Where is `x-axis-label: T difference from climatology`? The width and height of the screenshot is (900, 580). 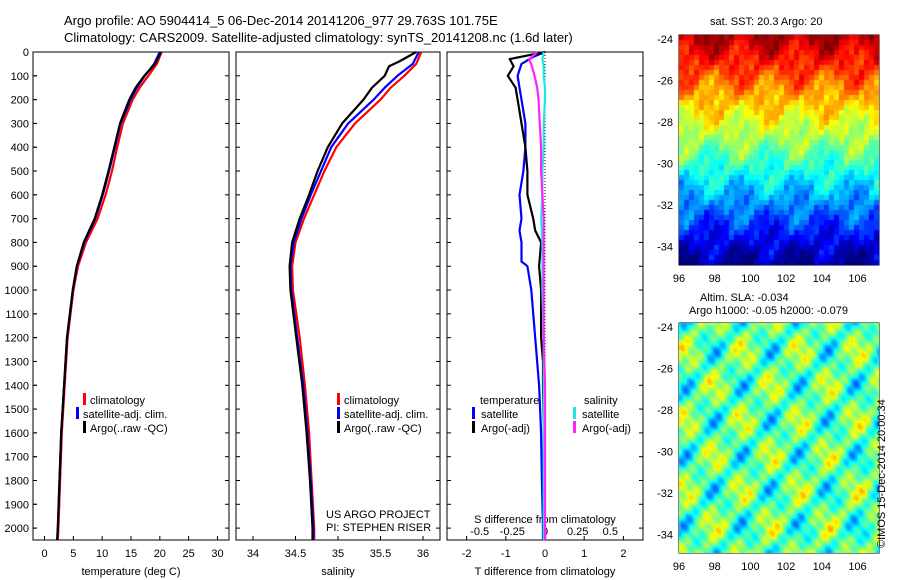 x-axis-label: T difference from climatology is located at coordinates (545, 572).